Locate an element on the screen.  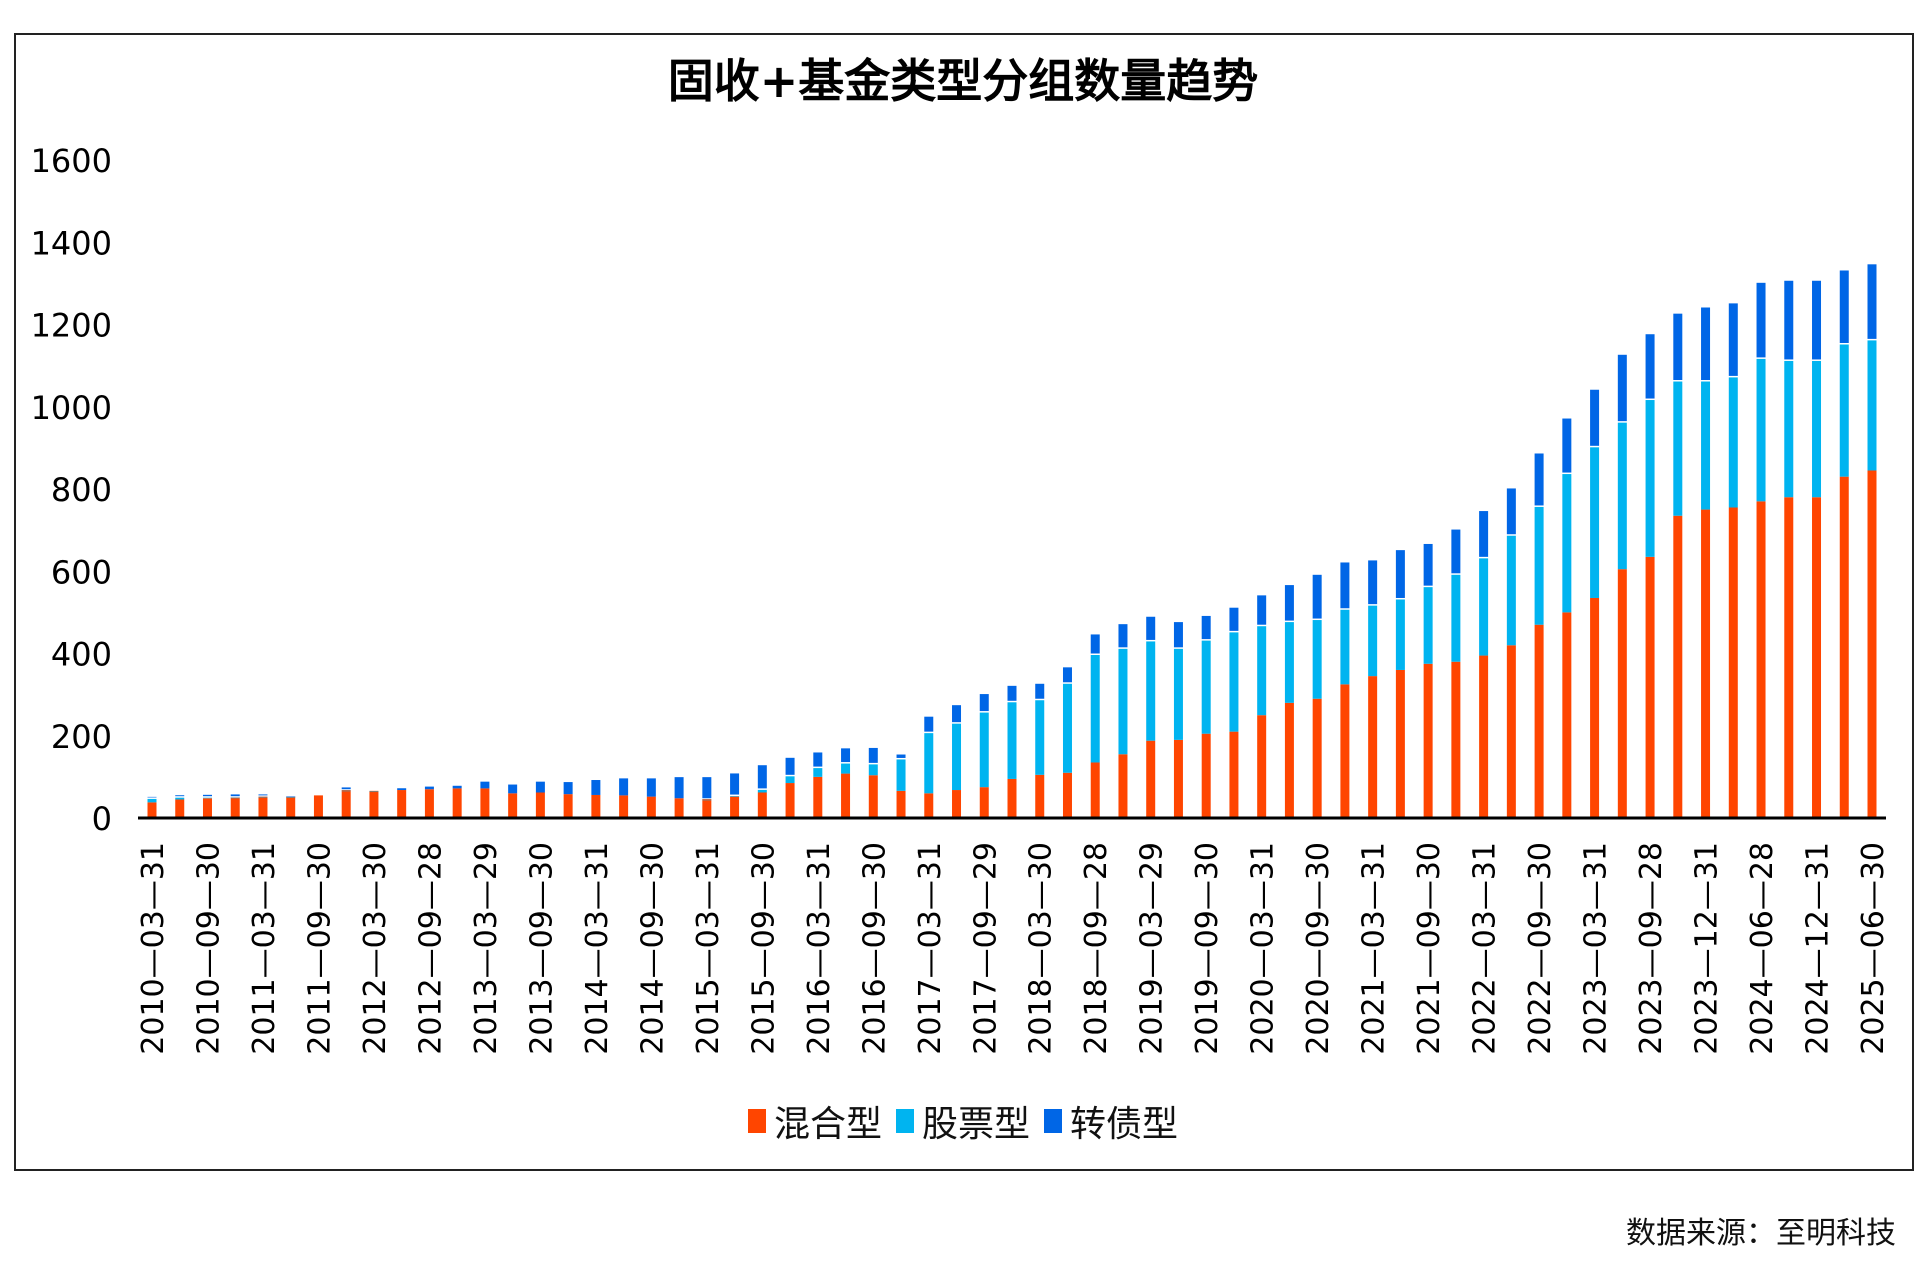
x-tick-label: 2023—09—28 is located at coordinates (1651, 948).